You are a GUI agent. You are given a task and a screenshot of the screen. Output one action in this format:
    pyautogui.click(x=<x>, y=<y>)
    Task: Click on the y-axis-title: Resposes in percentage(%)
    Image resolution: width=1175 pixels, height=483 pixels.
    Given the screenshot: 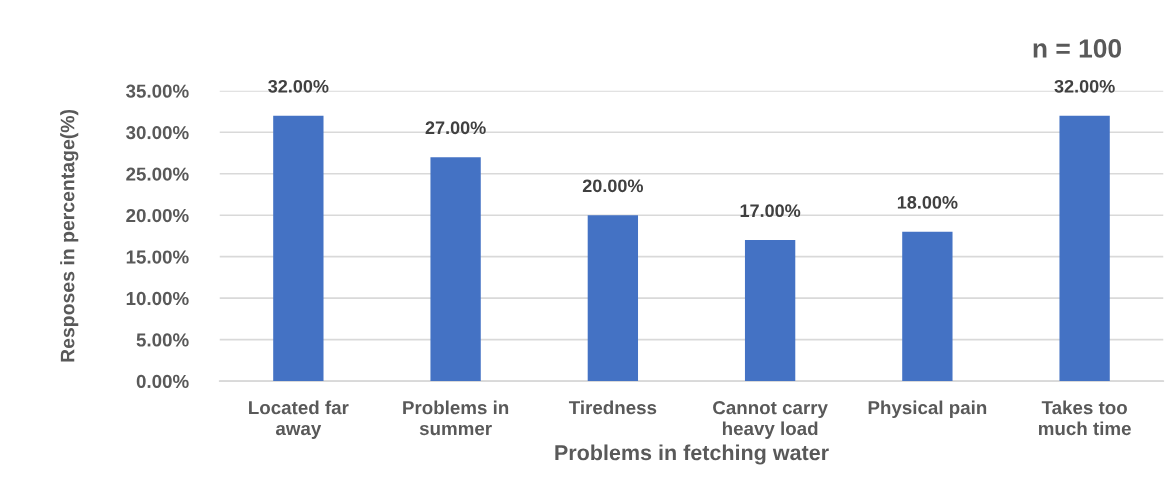 What is the action you would take?
    pyautogui.click(x=69, y=235)
    